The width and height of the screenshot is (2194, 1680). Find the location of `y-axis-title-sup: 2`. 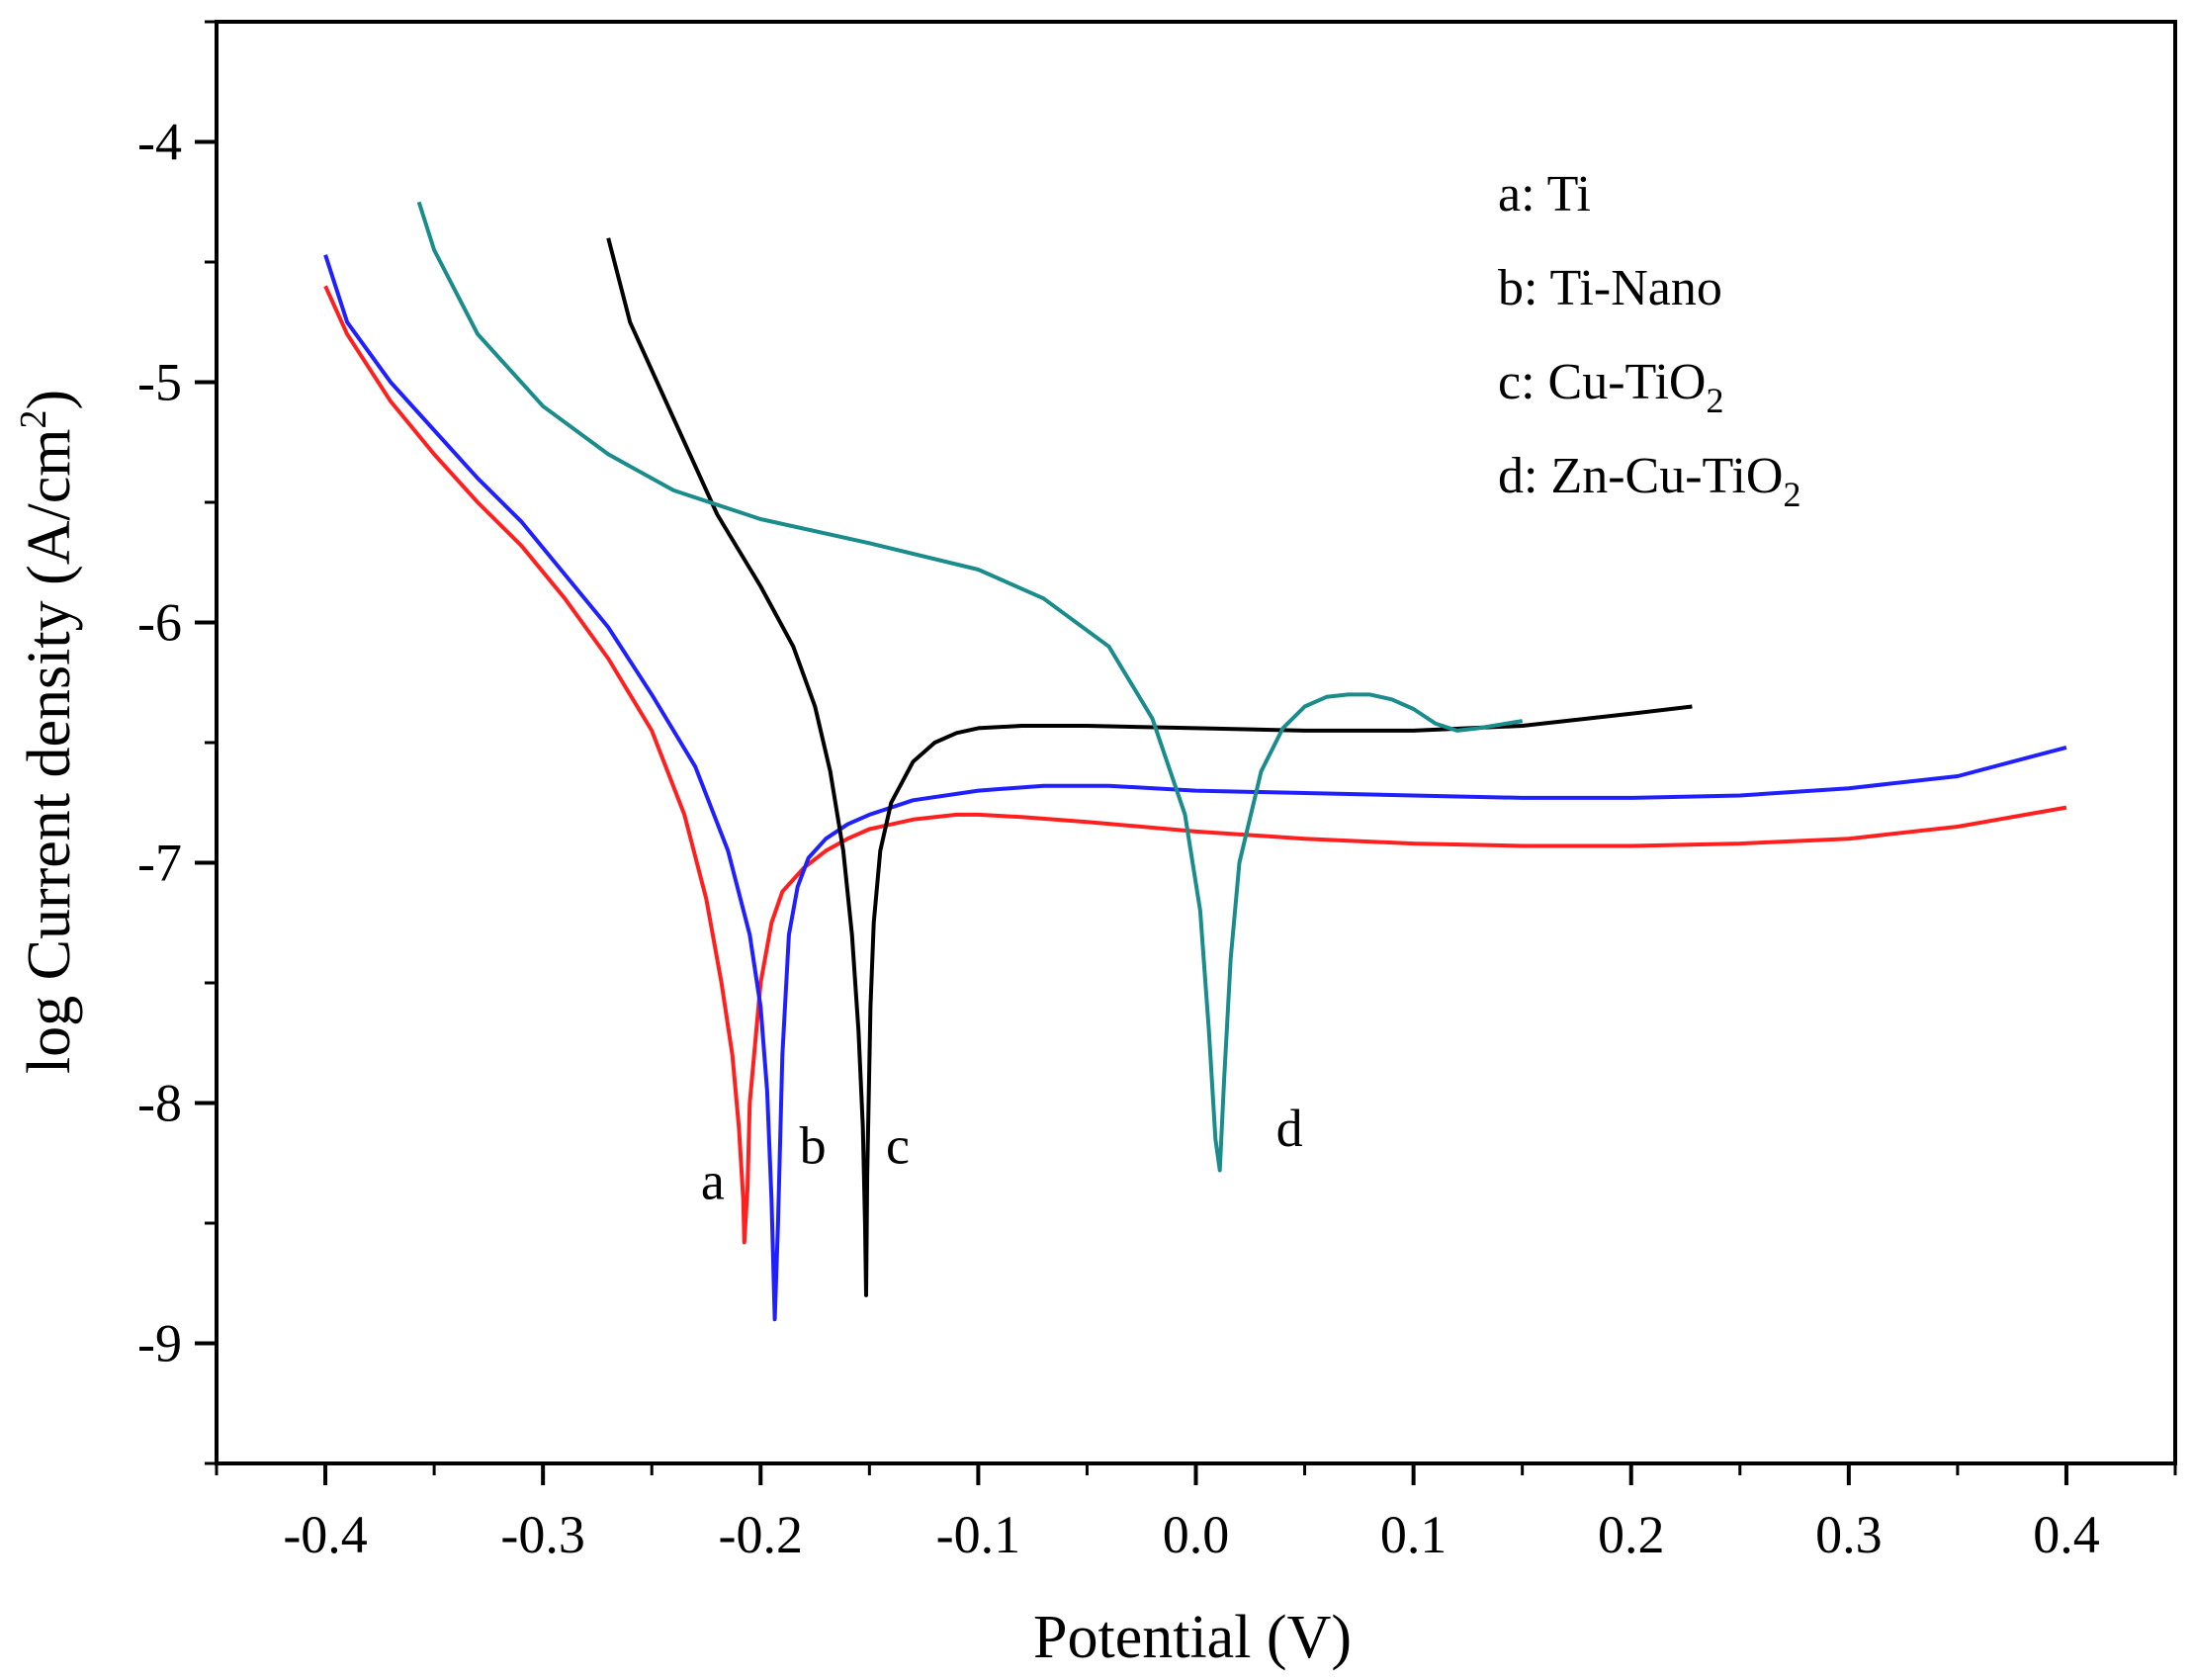

y-axis-title-sup: 2 is located at coordinates (33, 419).